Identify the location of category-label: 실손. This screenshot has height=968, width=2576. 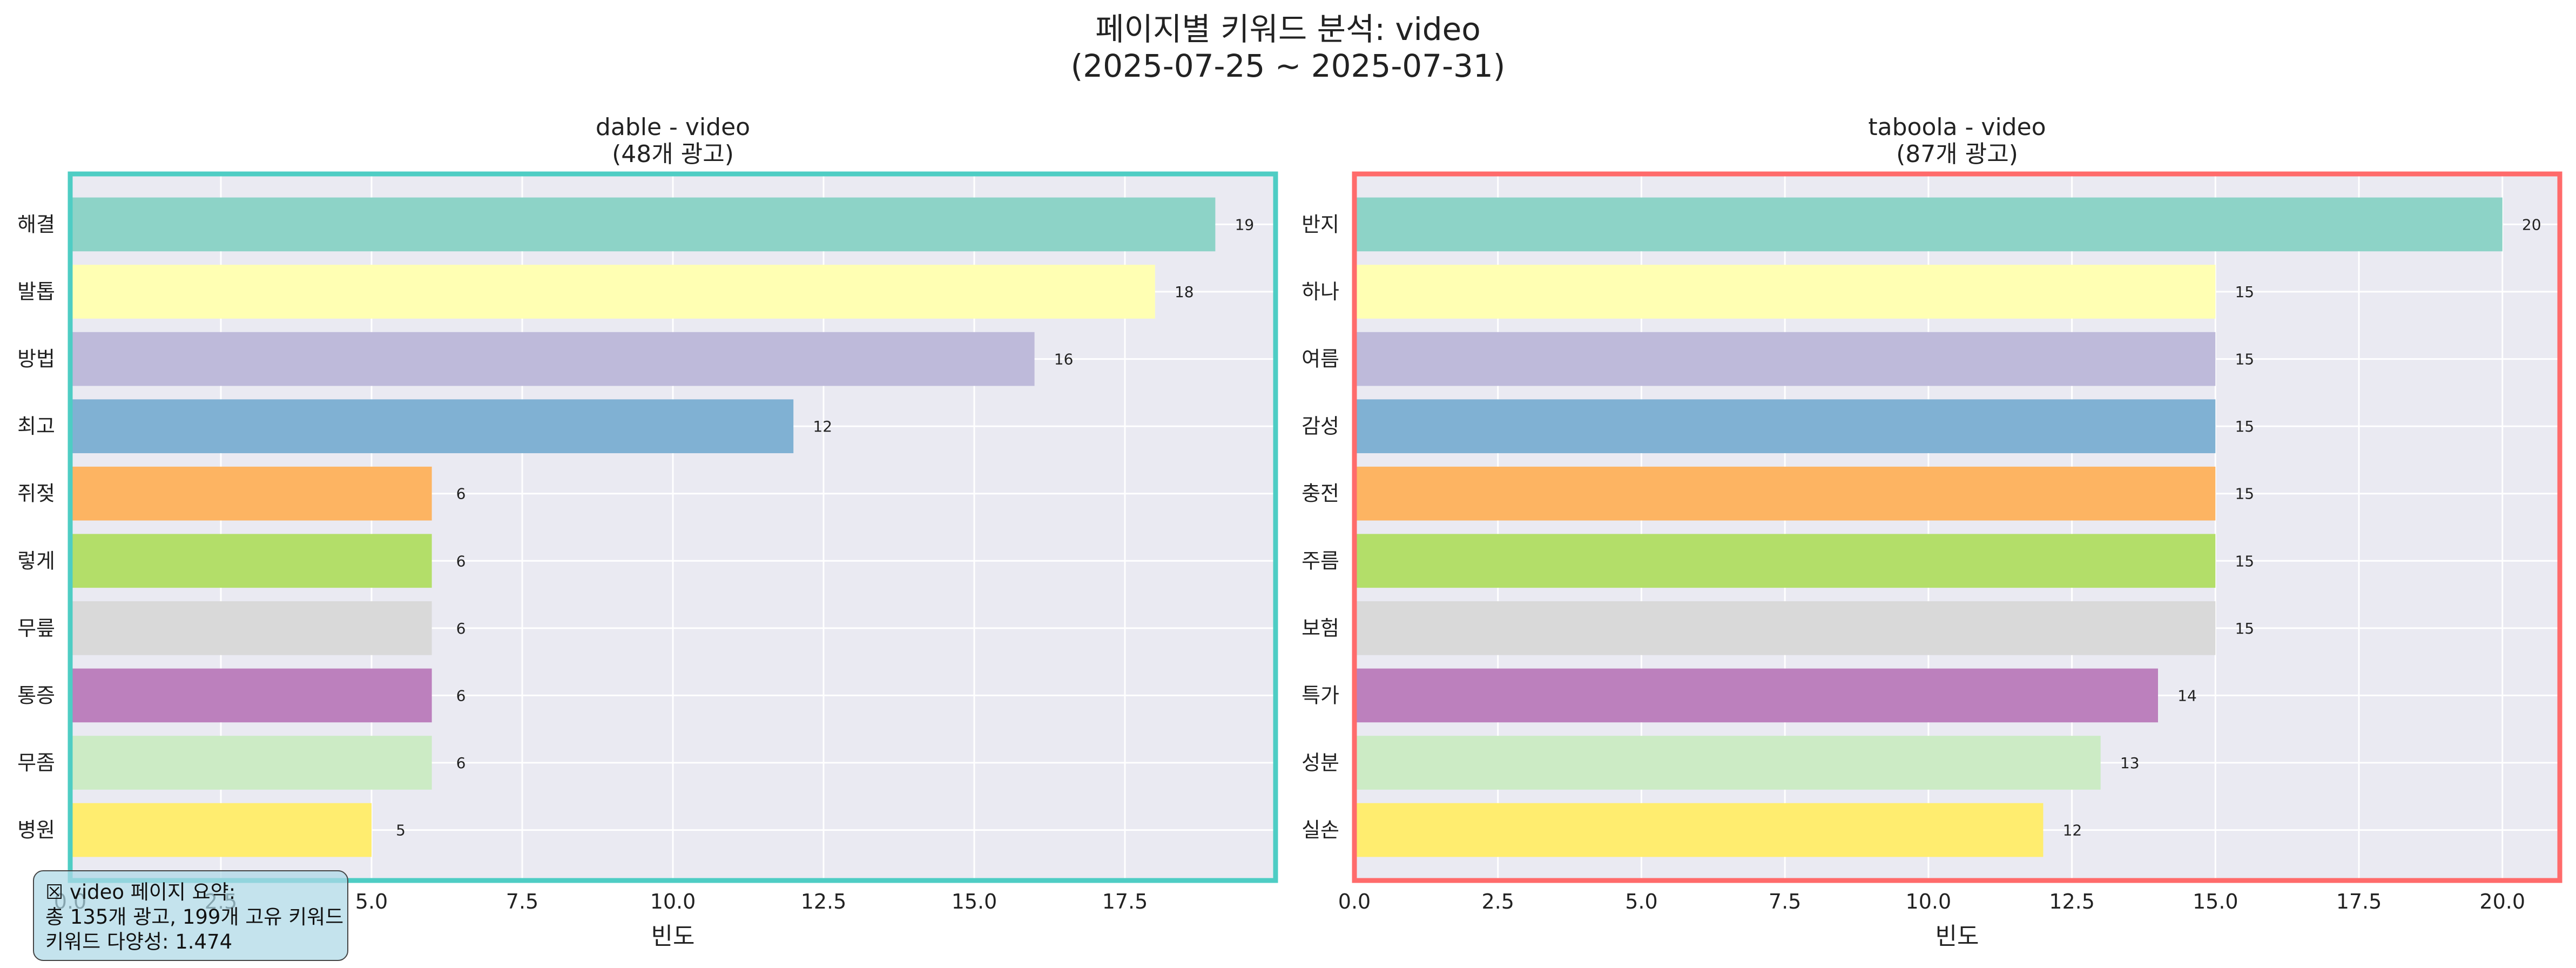
(1320, 830).